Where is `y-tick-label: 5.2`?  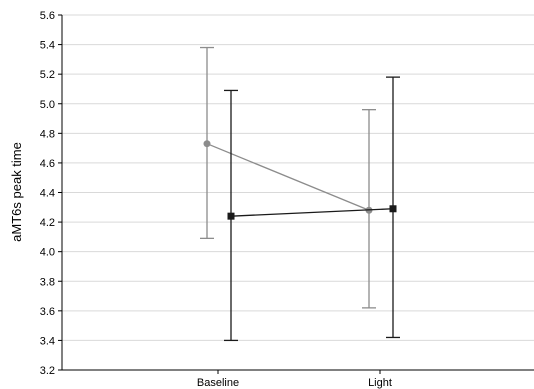 y-tick-label: 5.2 is located at coordinates (47, 75).